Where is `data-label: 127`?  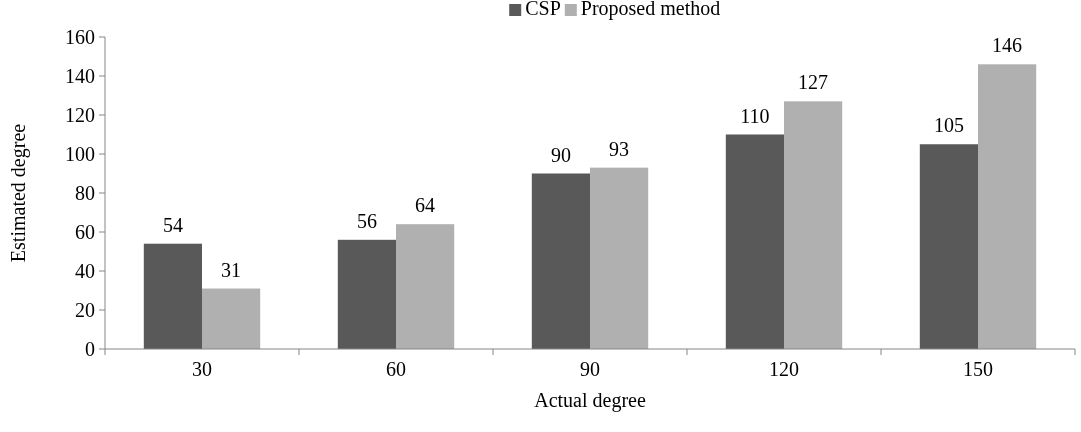 data-label: 127 is located at coordinates (813, 82).